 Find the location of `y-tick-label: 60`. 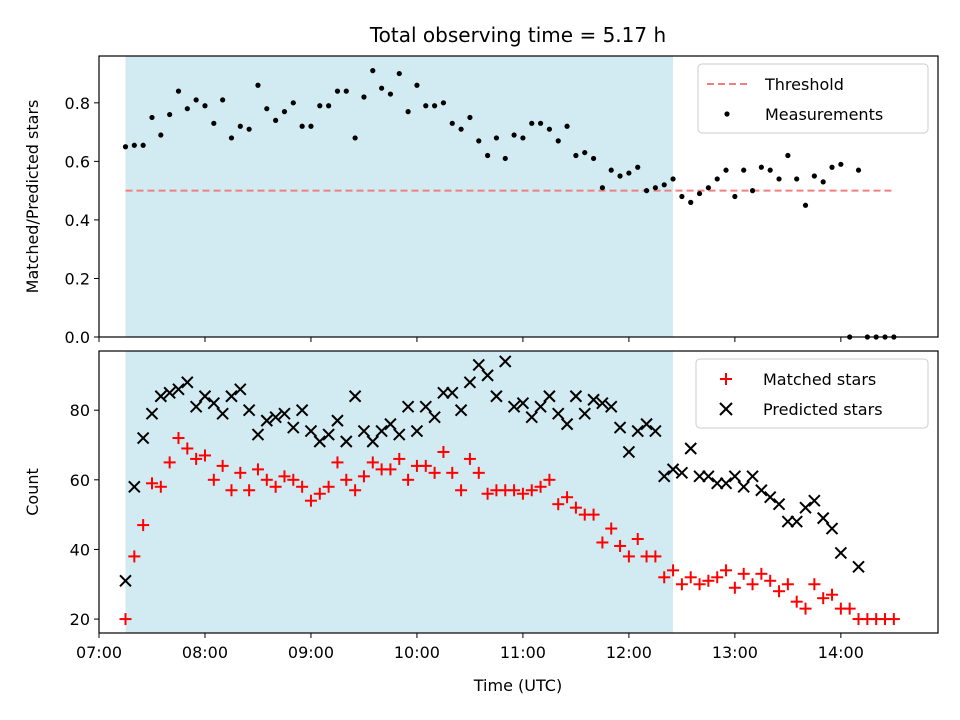

y-tick-label: 60 is located at coordinates (80, 480).